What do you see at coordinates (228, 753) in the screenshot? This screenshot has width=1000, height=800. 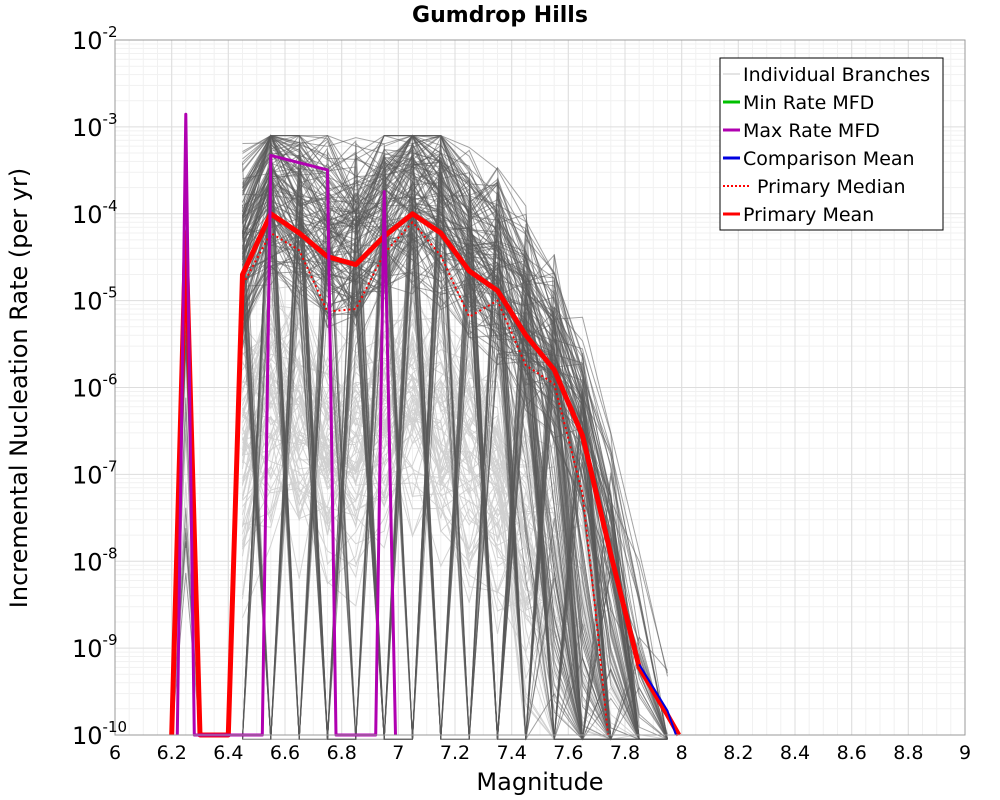 I see `x-tick-label: 6.4` at bounding box center [228, 753].